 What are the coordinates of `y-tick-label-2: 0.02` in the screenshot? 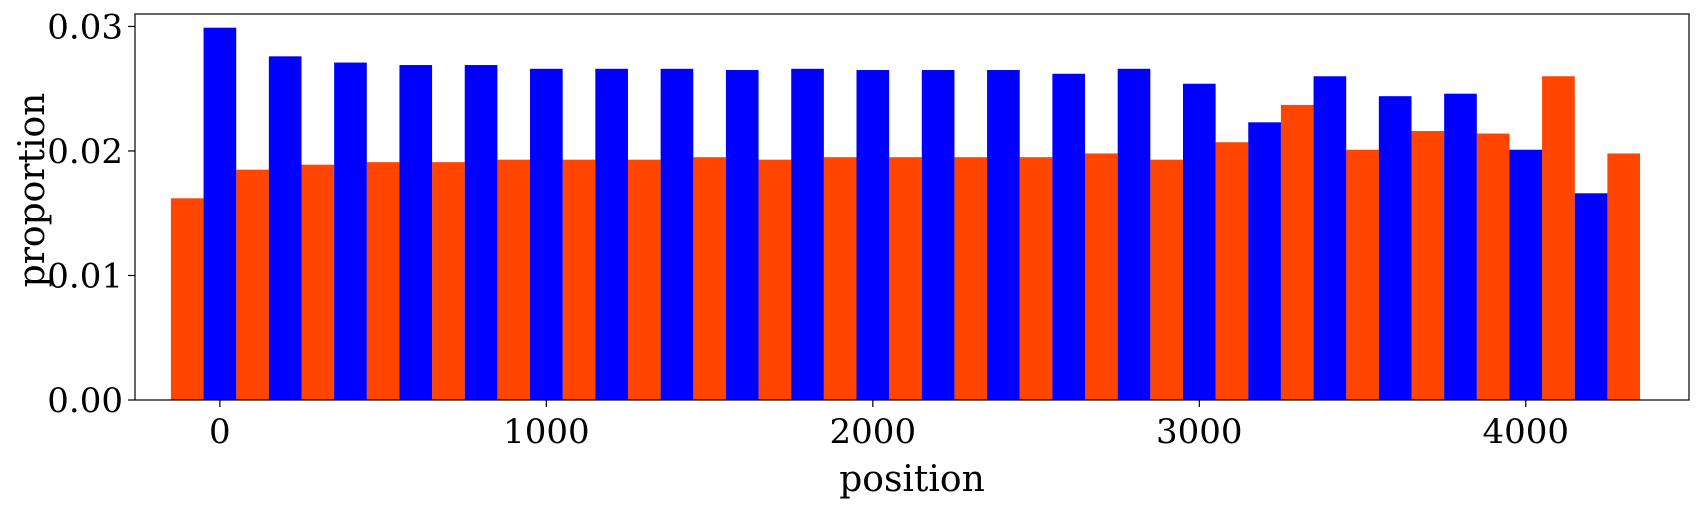 It's located at (85, 152).